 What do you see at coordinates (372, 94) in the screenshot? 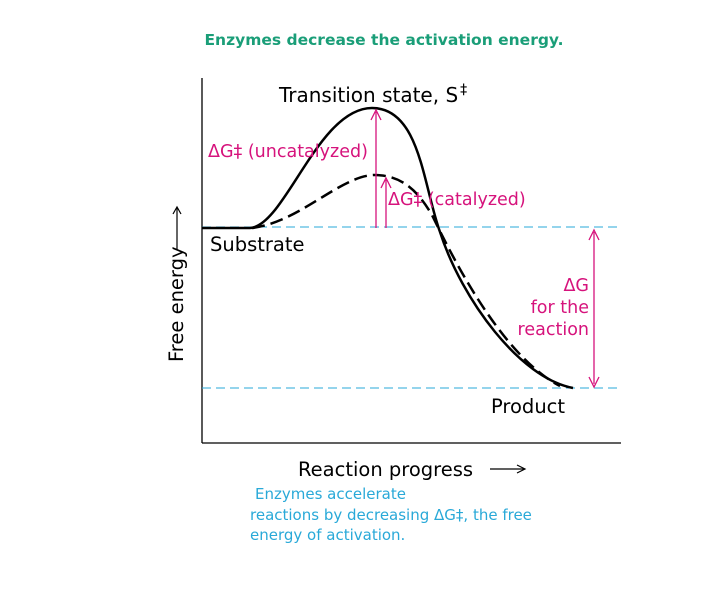
I see `transition-state-label: Transition state, S ‡` at bounding box center [372, 94].